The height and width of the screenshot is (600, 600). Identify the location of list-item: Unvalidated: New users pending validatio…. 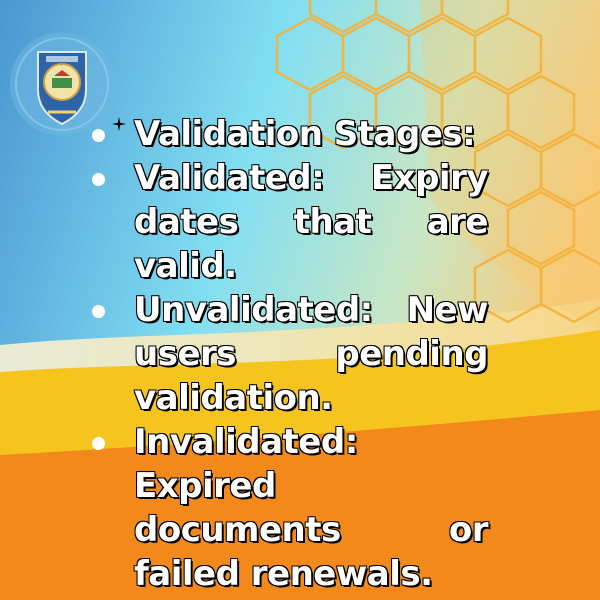
(288, 354).